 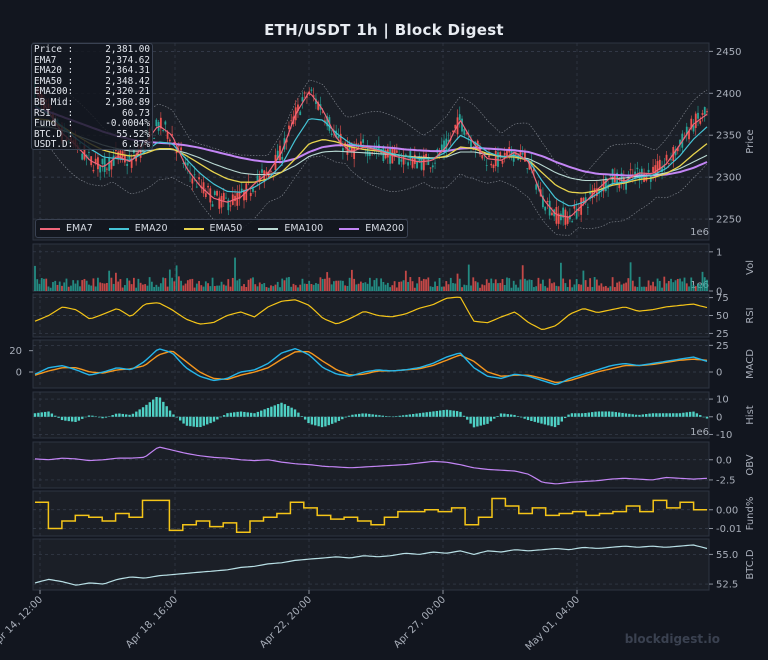 I want to click on ytick-label-rsi: 25, so click(x=722, y=334).